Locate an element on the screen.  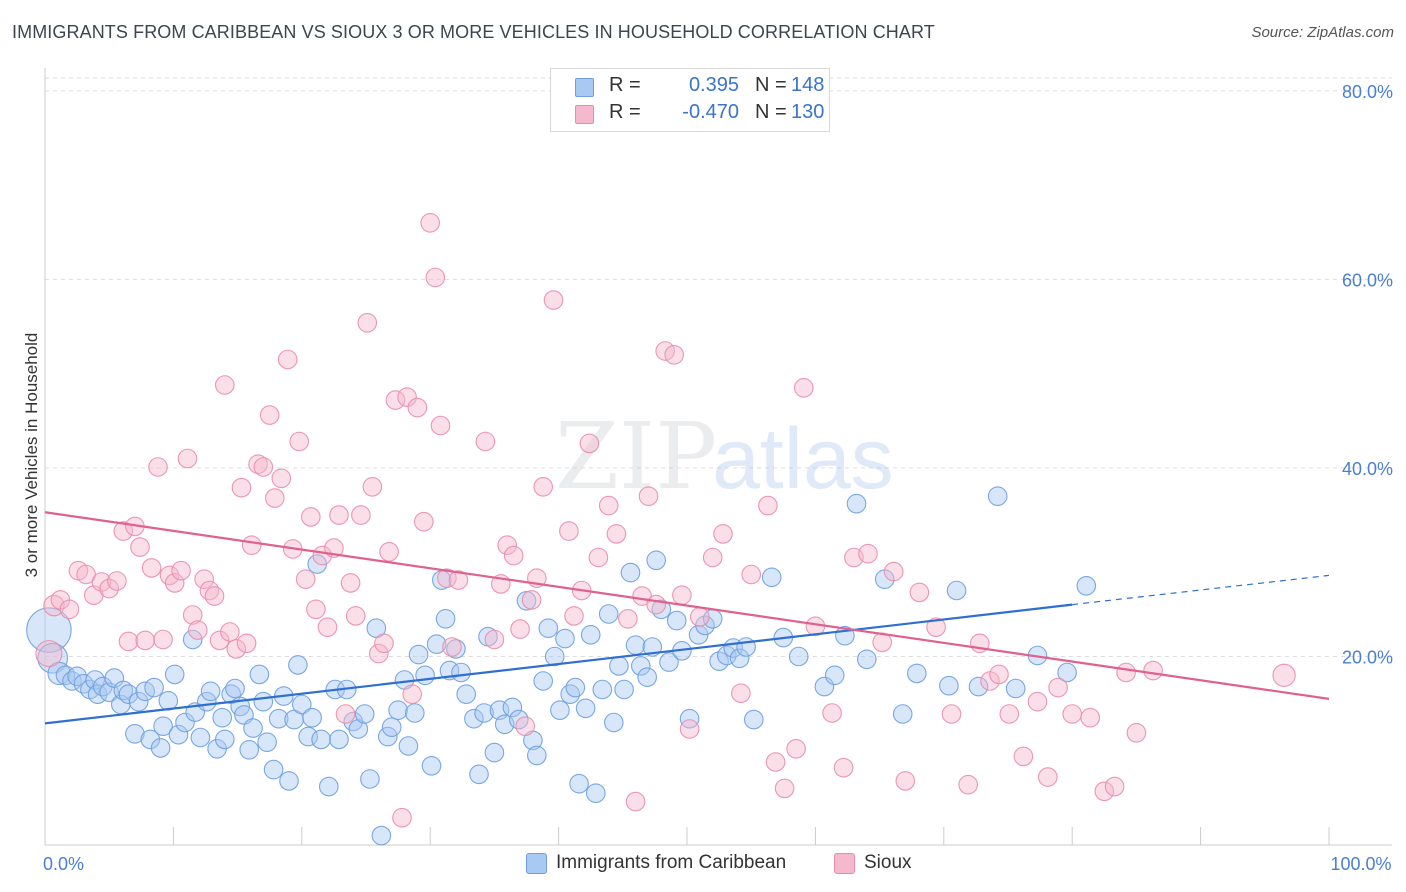
legend-label-caribbean: Immigrants from Caribbean is located at coordinates (671, 862).